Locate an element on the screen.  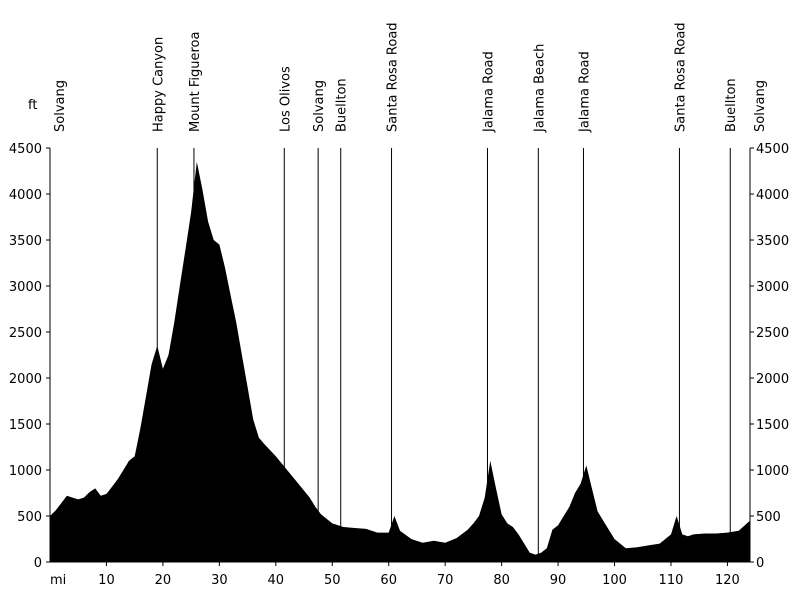
waypoint-label: Jalama Beach is located at coordinates (539, 88).